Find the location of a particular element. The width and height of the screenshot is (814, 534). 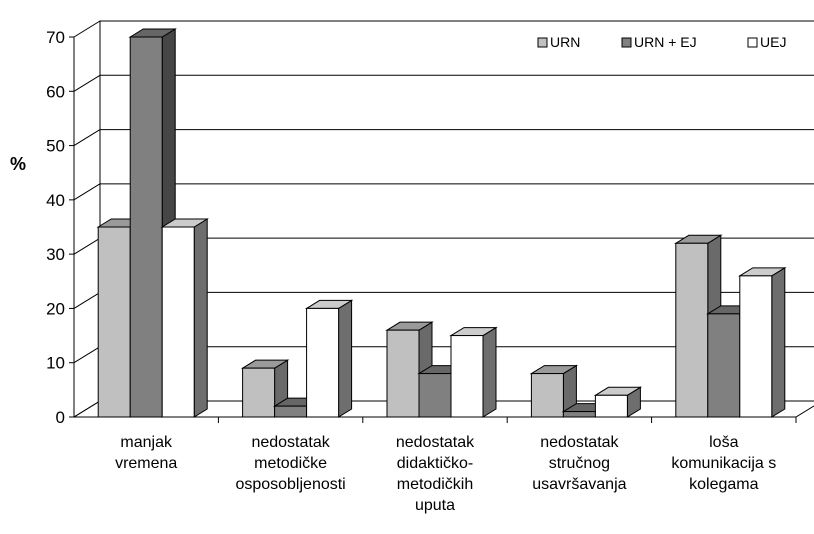

legend-label: URN + EJ is located at coordinates (665, 42).